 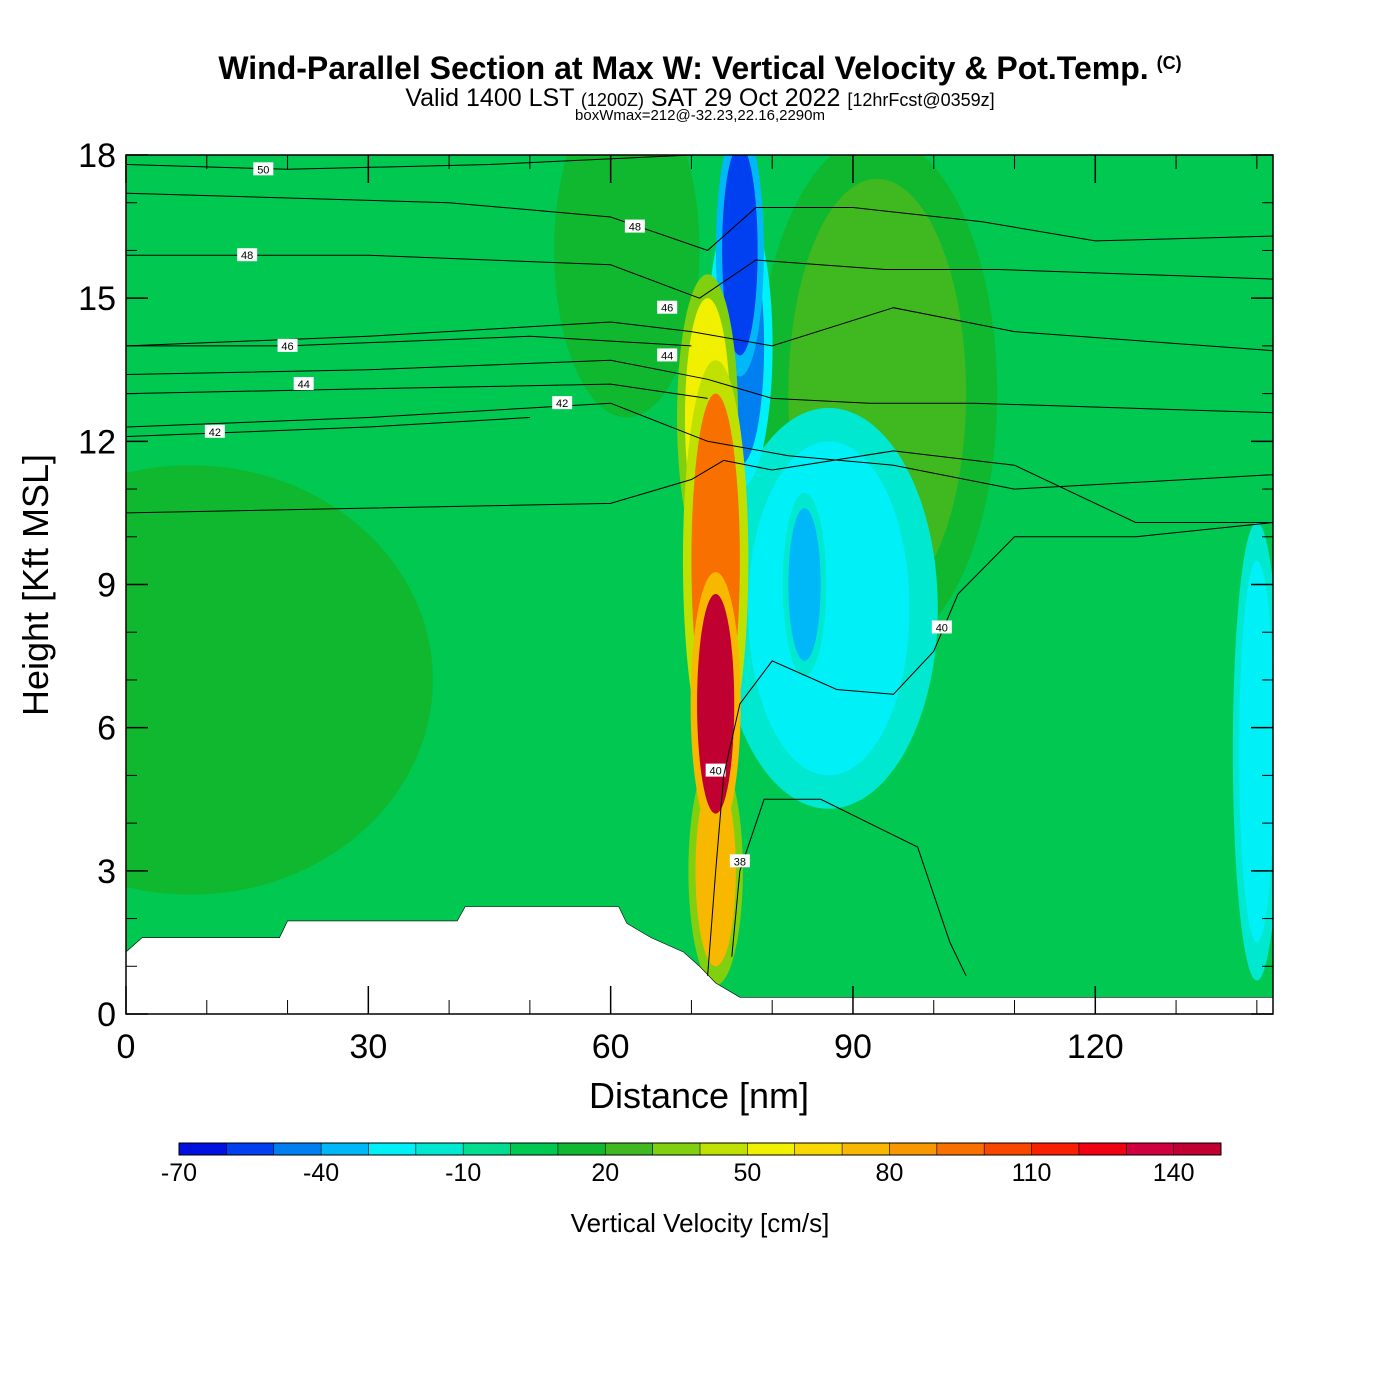 What do you see at coordinates (1256, 751) in the screenshot?
I see `velocity-feature-right_cyan_band` at bounding box center [1256, 751].